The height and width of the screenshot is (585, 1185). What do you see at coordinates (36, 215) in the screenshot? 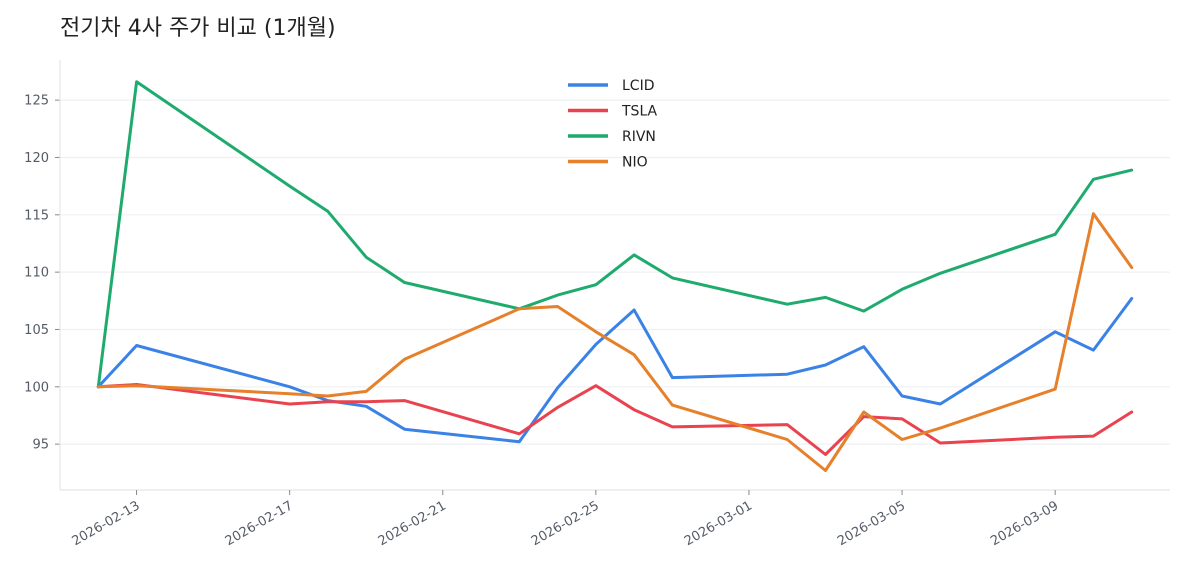
I see `y-tick-label: 115` at bounding box center [36, 215].